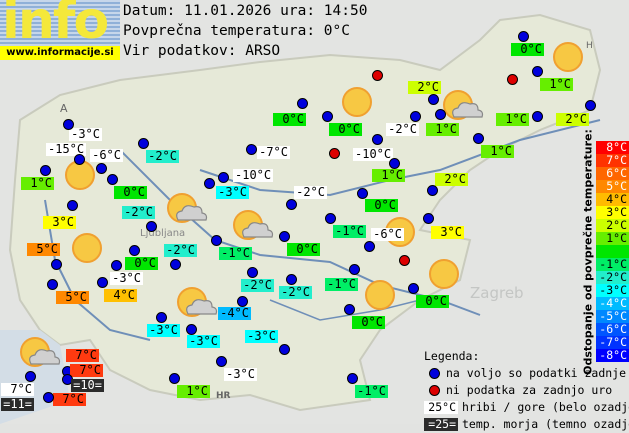 This screenshot has width=629, height=433. Describe the element at coordinates (537, 373) in the screenshot. I see `legend-available-text: na voljo so podatki zadnje ure` at that location.